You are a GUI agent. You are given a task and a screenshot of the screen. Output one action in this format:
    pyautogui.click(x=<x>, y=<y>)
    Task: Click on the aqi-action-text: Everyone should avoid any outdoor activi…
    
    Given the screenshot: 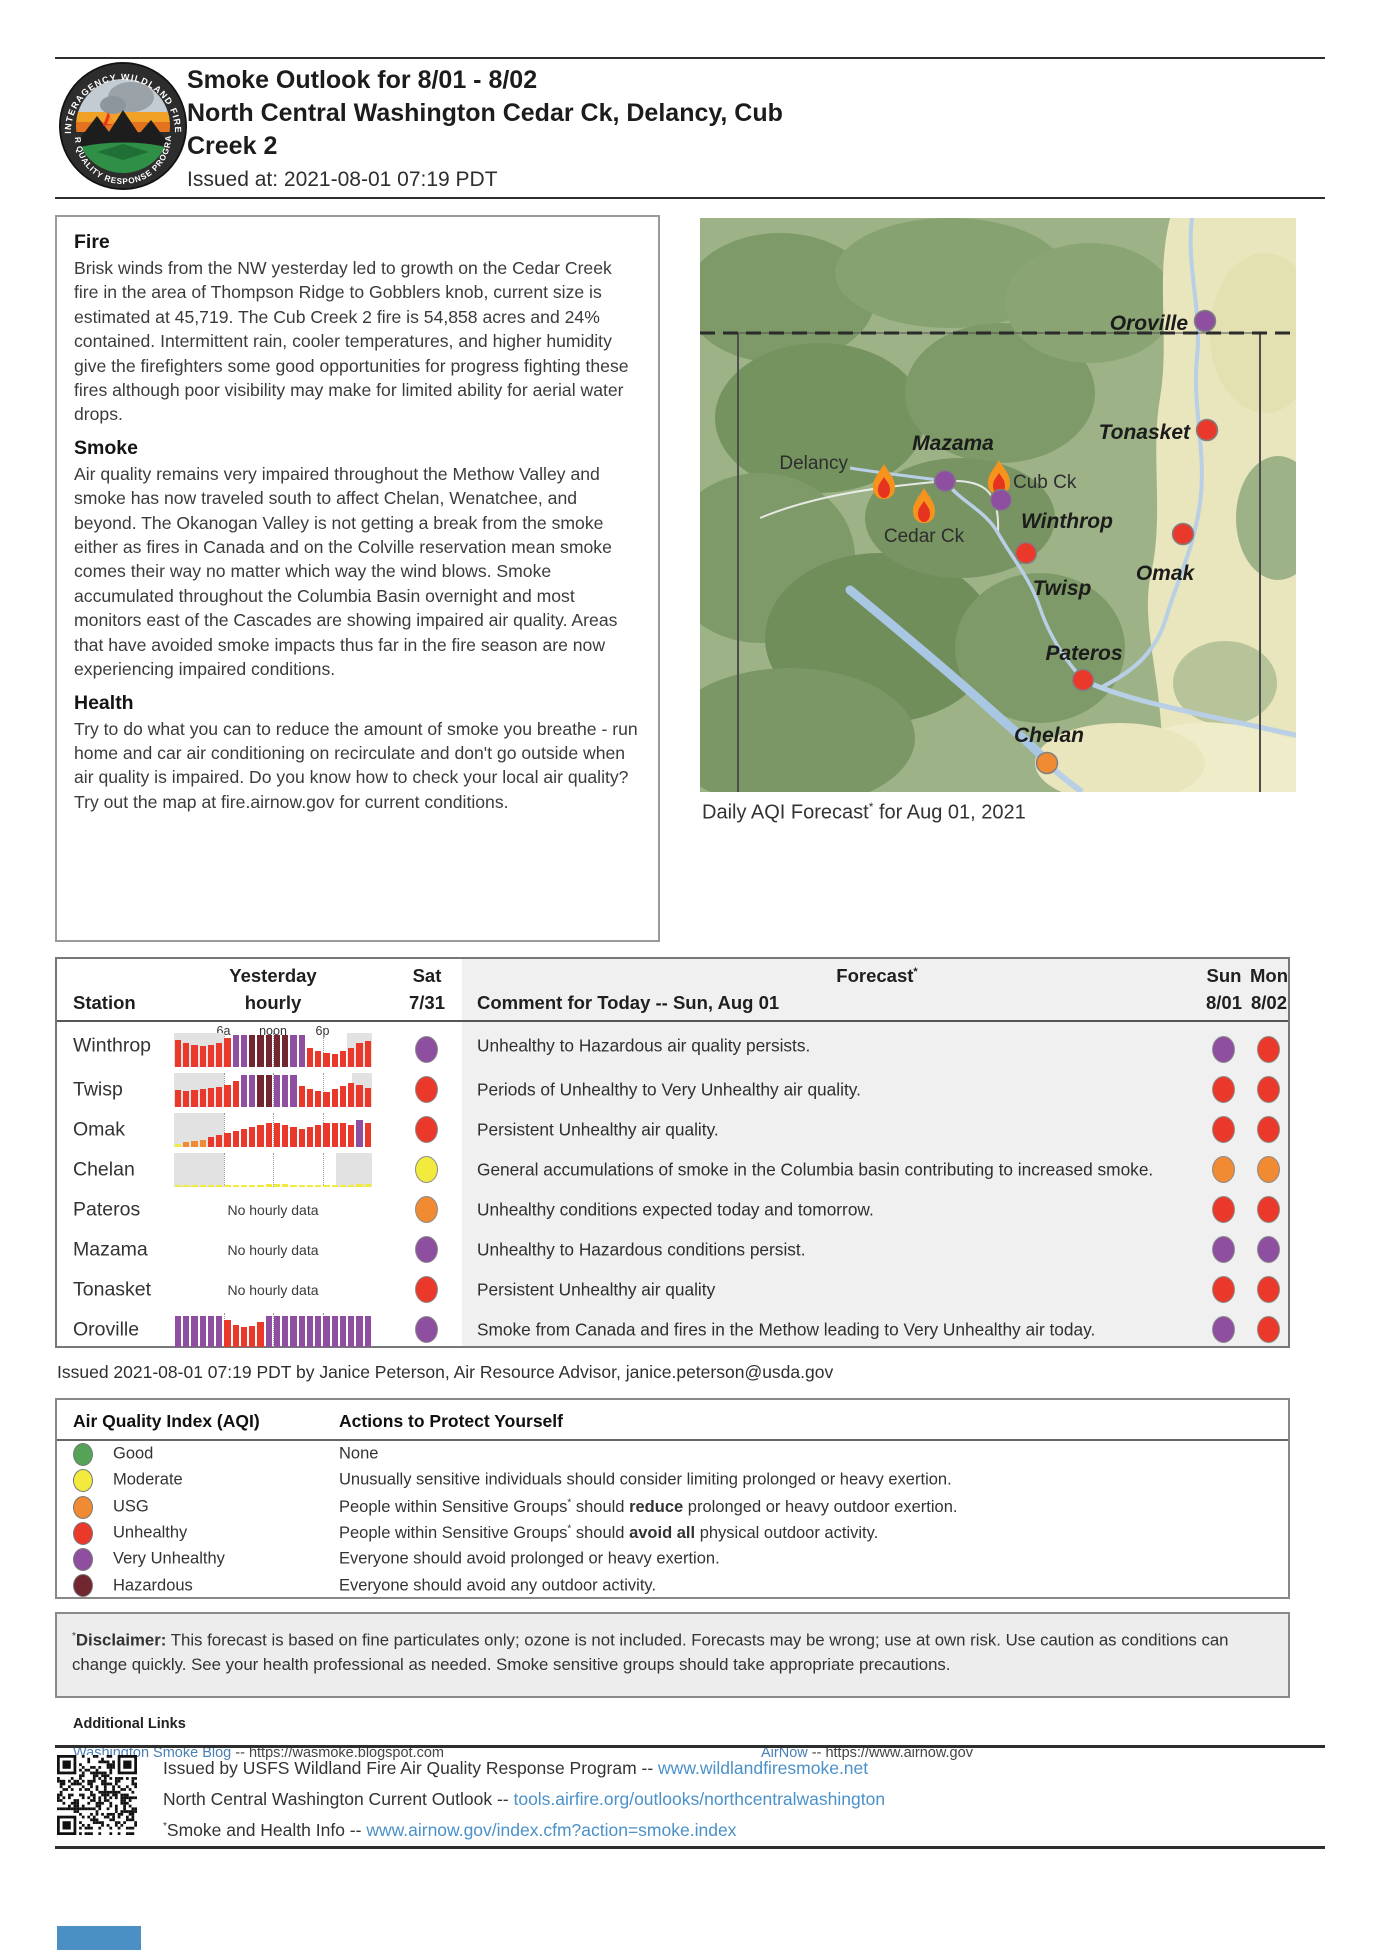 What is the action you would take?
    pyautogui.click(x=498, y=1585)
    